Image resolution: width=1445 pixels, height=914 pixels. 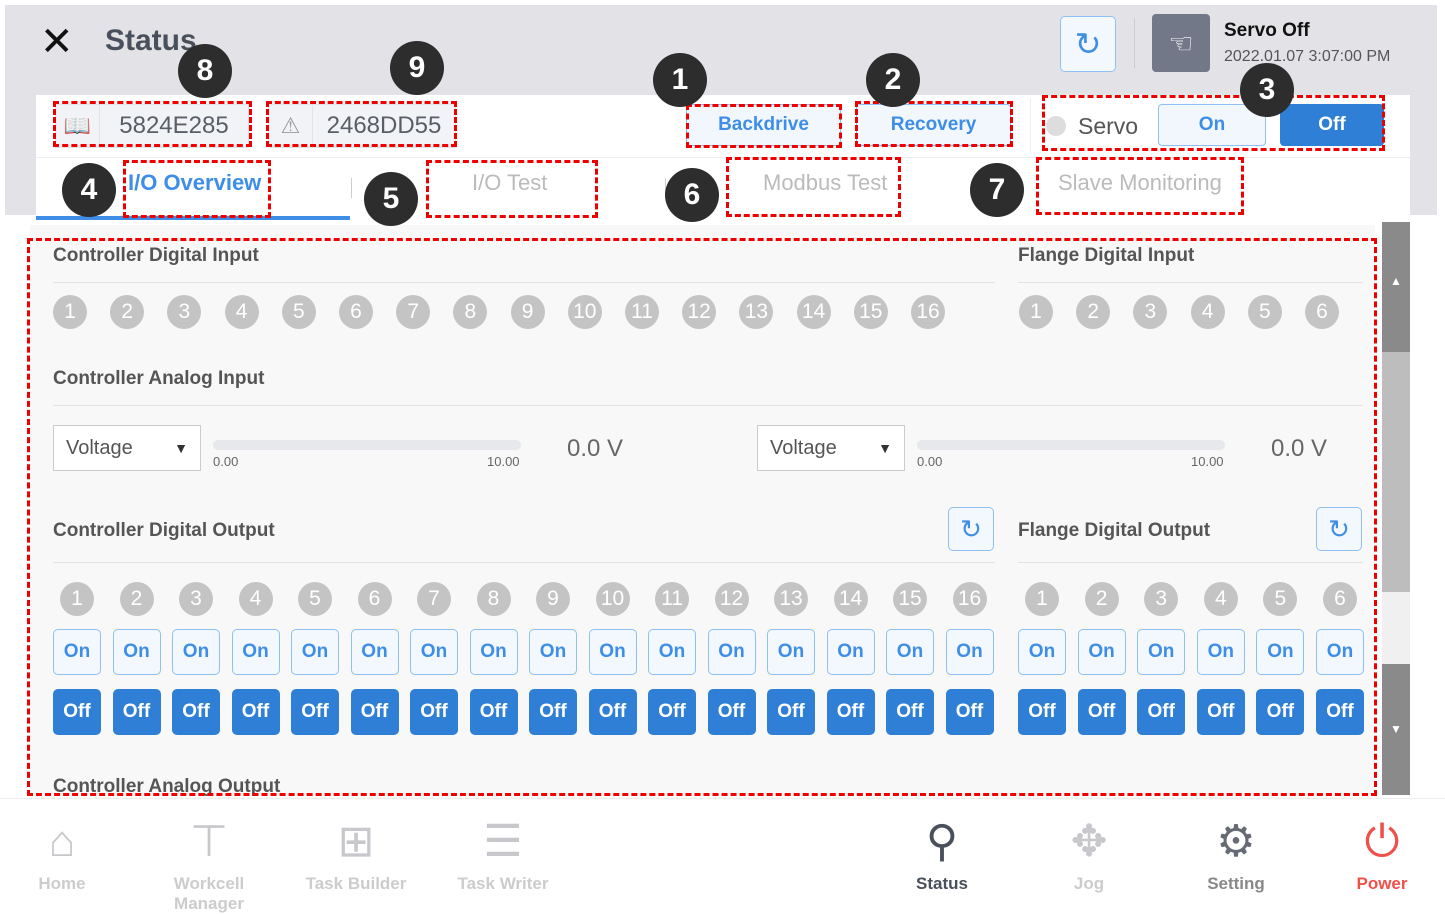 What do you see at coordinates (351, 188) in the screenshot?
I see `divider` at bounding box center [351, 188].